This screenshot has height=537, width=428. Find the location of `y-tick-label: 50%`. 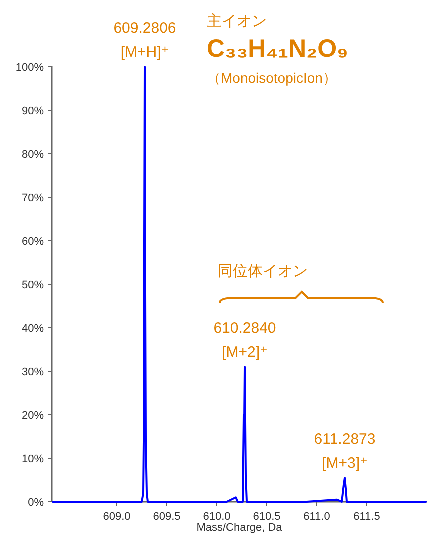

y-tick-label: 50% is located at coordinates (33, 286).